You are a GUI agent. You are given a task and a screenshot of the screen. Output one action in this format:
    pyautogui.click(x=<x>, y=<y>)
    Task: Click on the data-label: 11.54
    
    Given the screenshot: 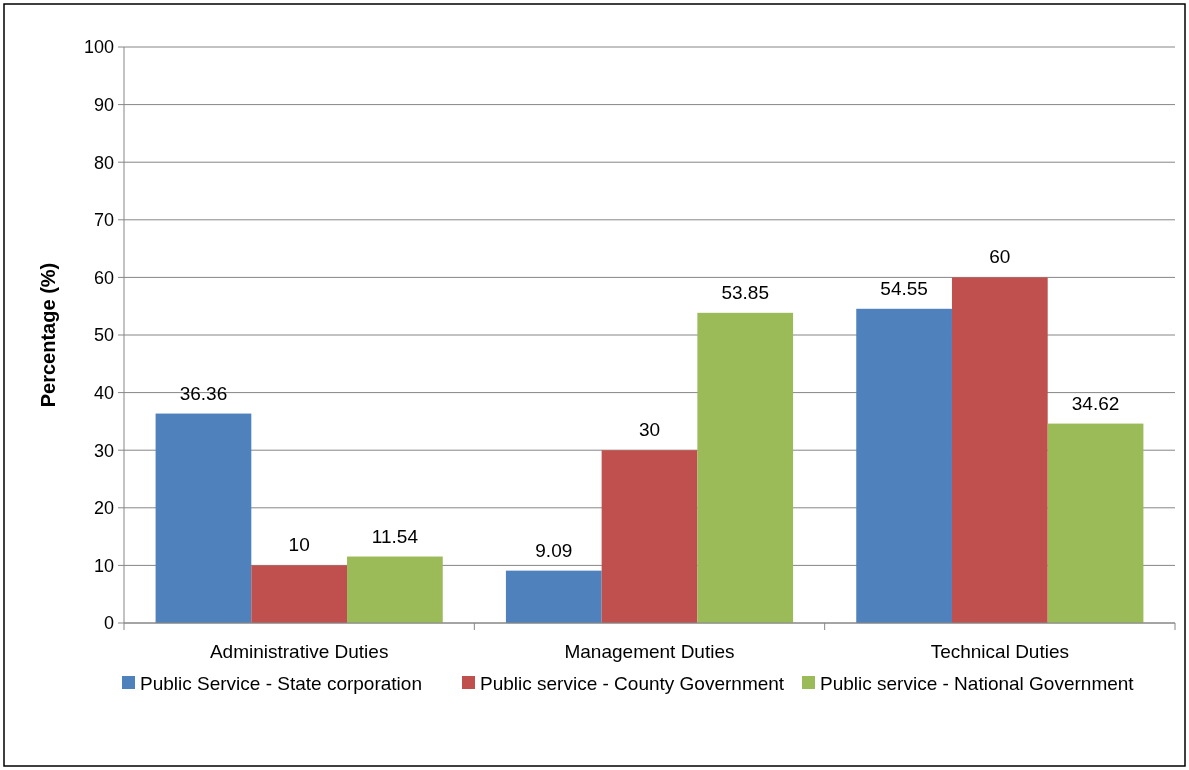 What is the action you would take?
    pyautogui.click(x=395, y=536)
    